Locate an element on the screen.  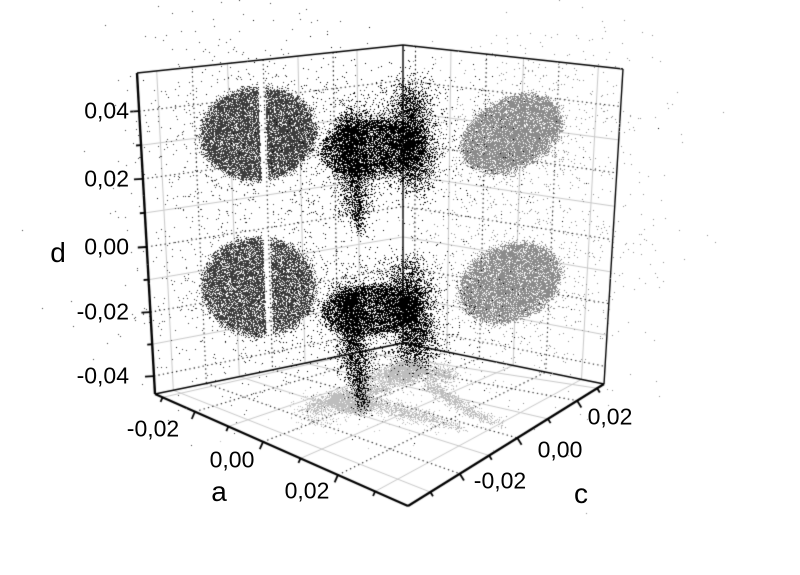
a-tick-label-1: 0,00 is located at coordinates (232, 459).